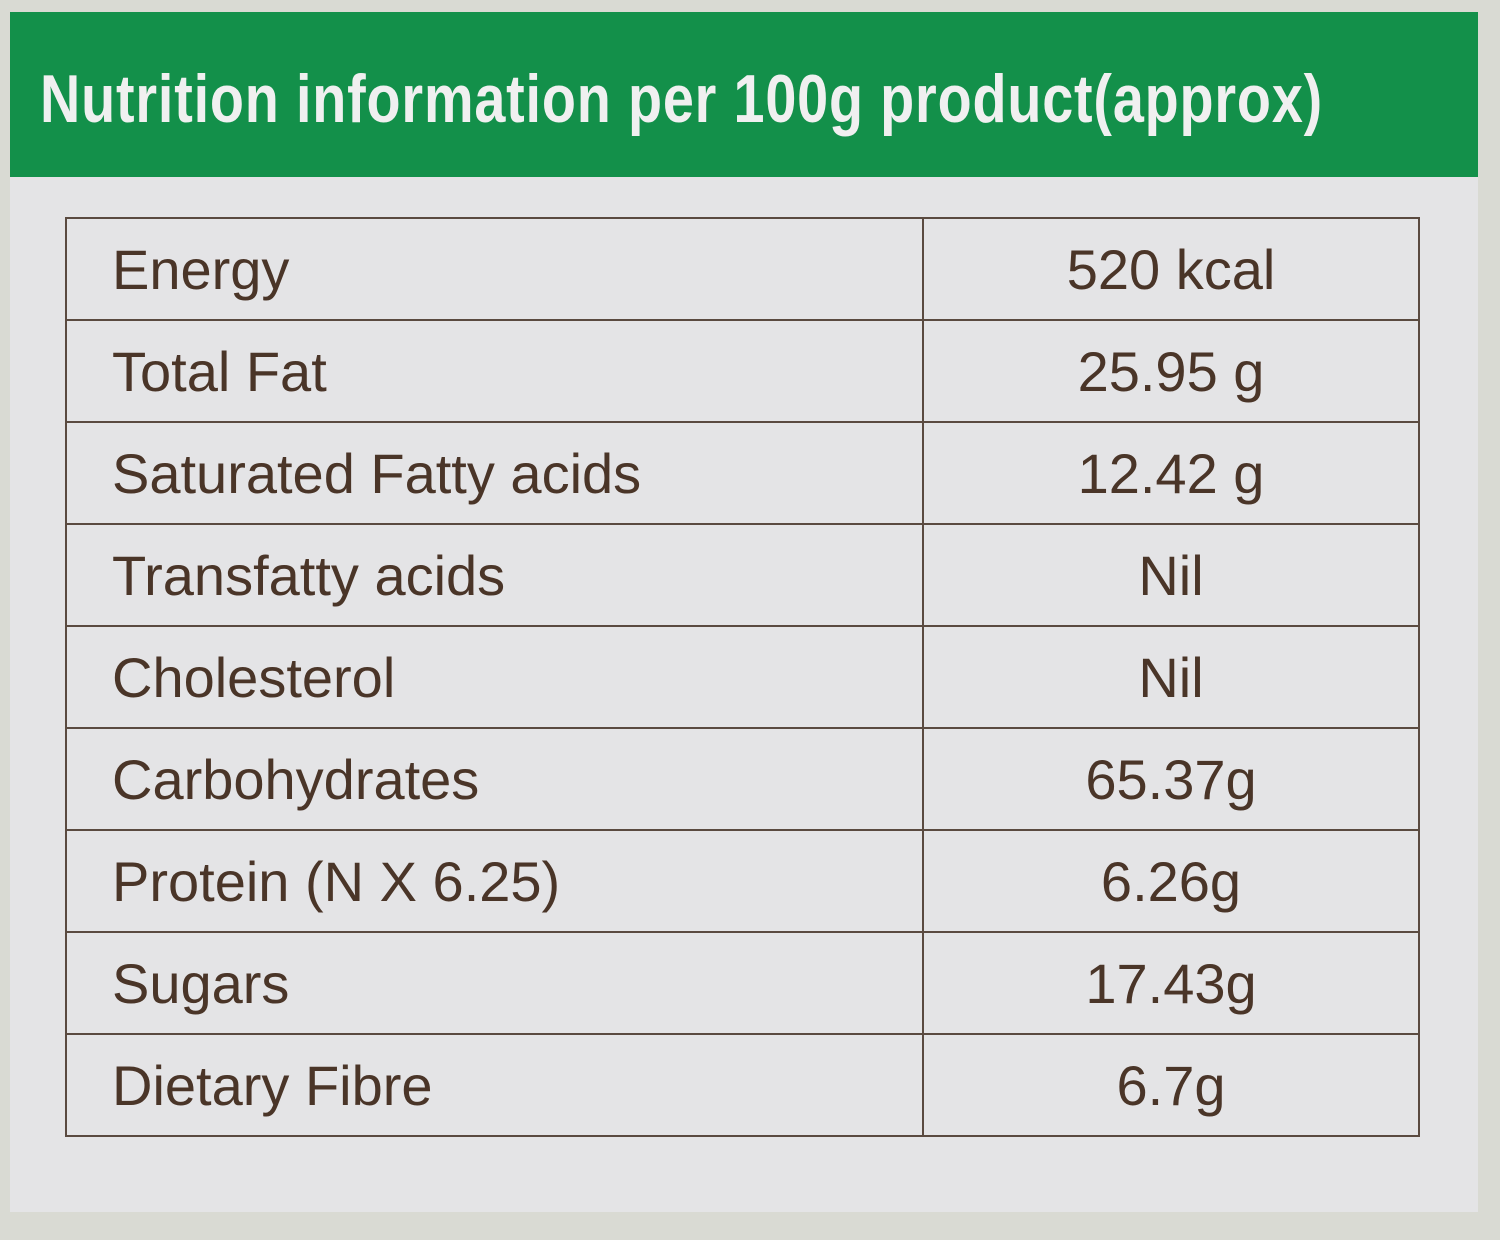  I want to click on table-row: Total Fat 25.95 g, so click(742, 371).